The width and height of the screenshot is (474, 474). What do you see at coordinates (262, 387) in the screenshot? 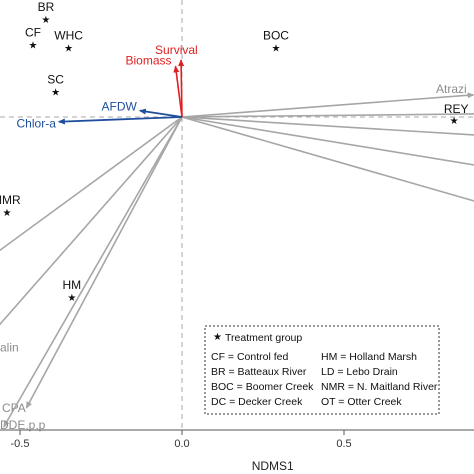
I see `legend-entry: BOC = Boomer Creek` at bounding box center [262, 387].